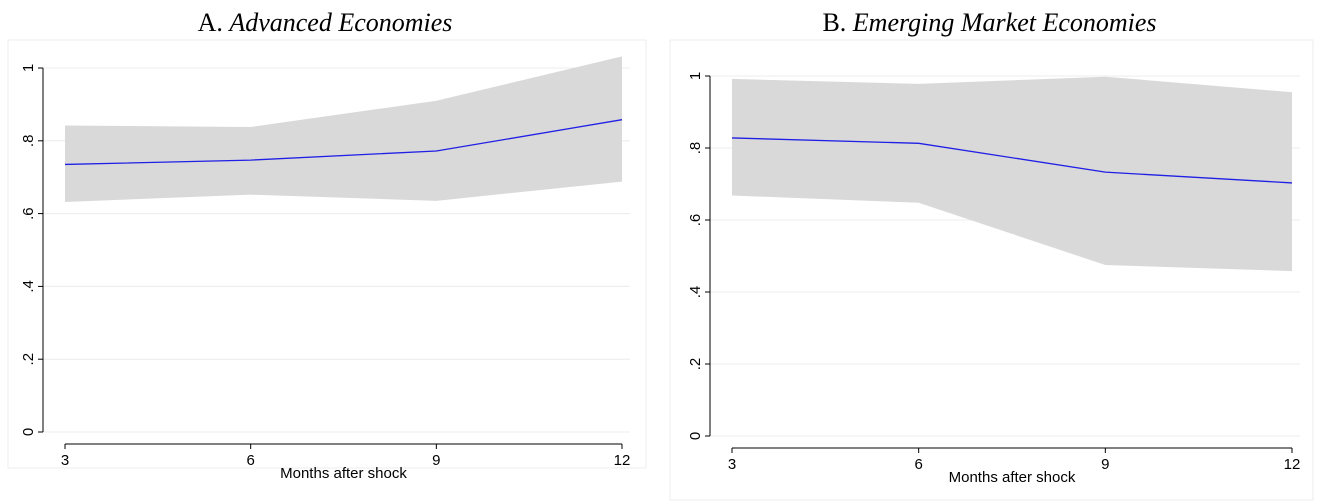 The image size is (1317, 504). I want to click on confidence-band, so click(343, 129).